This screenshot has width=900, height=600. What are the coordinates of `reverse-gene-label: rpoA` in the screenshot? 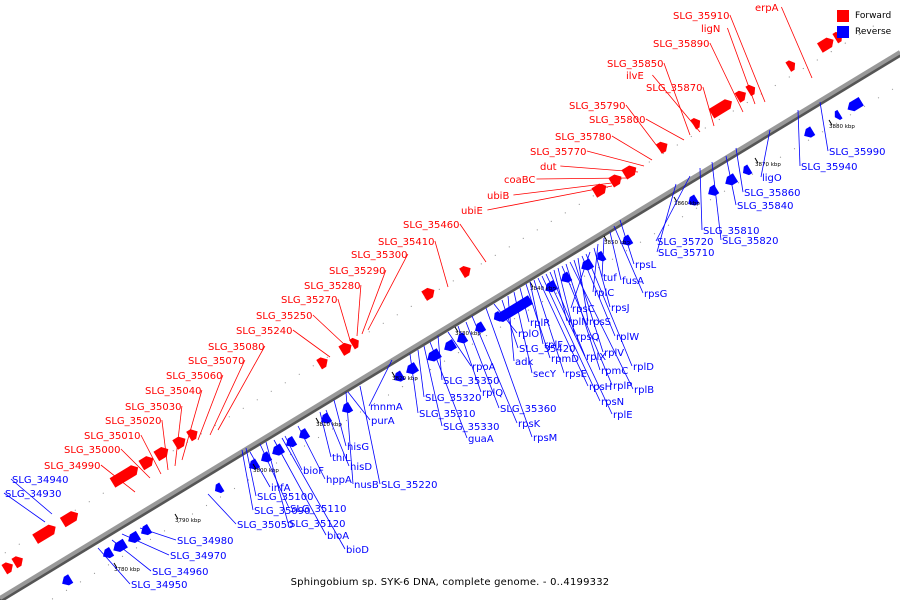 It's located at (484, 367).